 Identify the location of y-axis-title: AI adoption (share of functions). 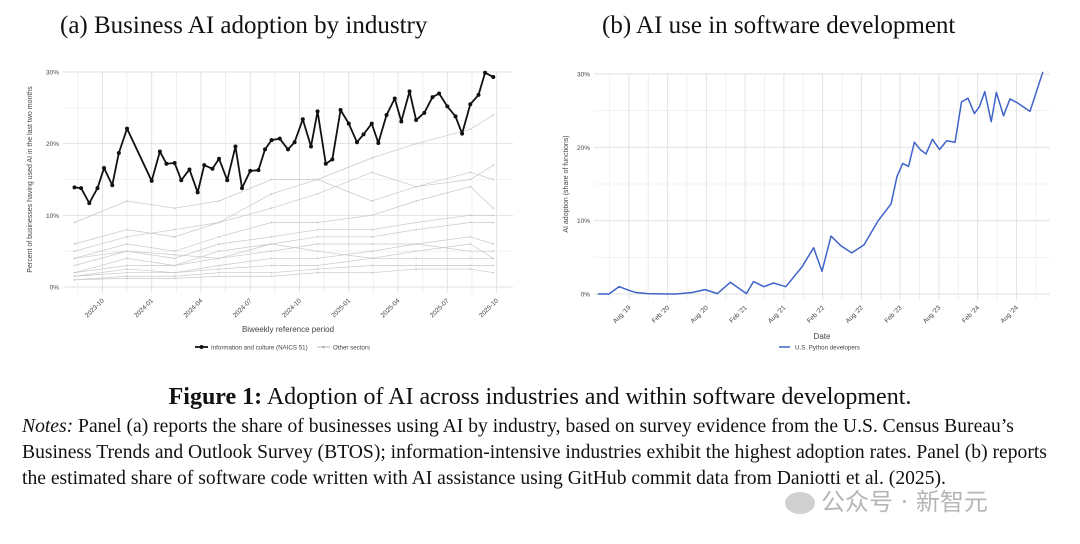
(566, 183).